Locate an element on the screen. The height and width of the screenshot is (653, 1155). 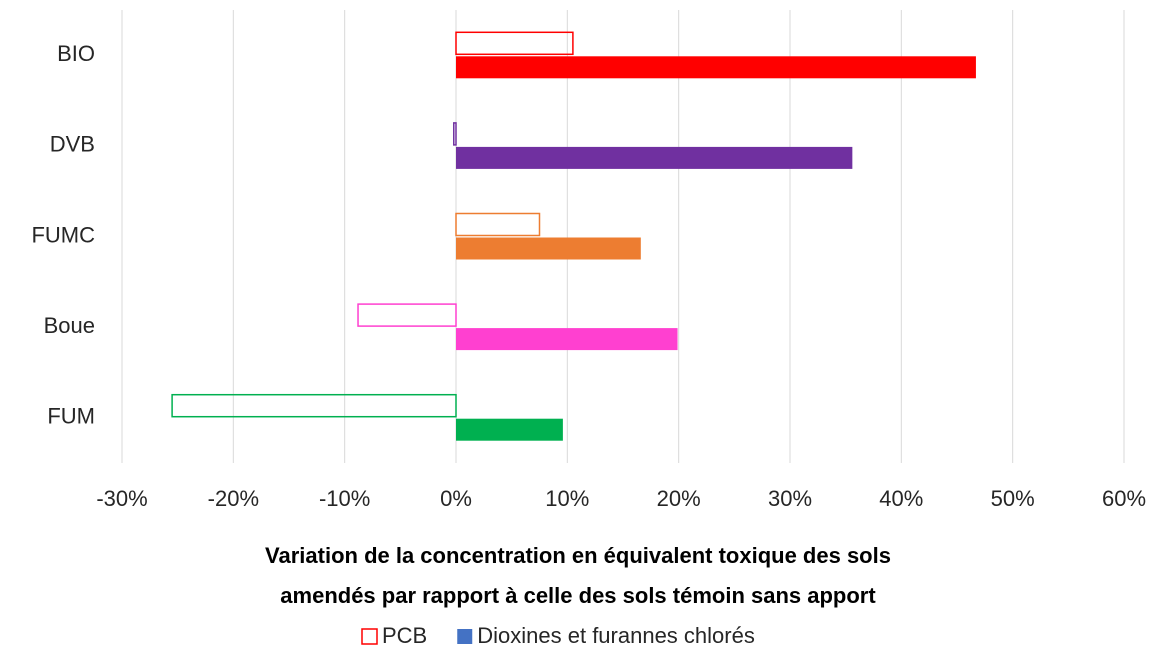
x-tick-label: 40% is located at coordinates (901, 498).